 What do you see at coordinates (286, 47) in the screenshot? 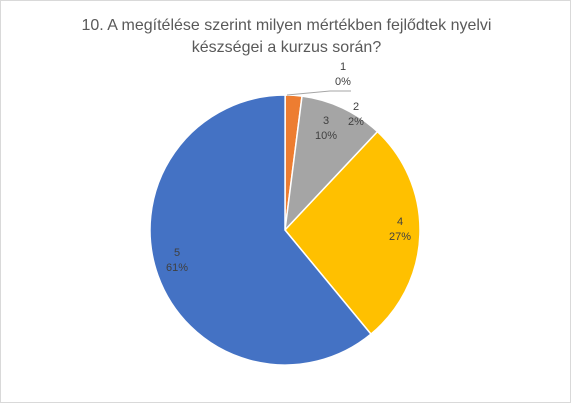
I see `chart-title-line-2: készségei a kurzus során?` at bounding box center [286, 47].